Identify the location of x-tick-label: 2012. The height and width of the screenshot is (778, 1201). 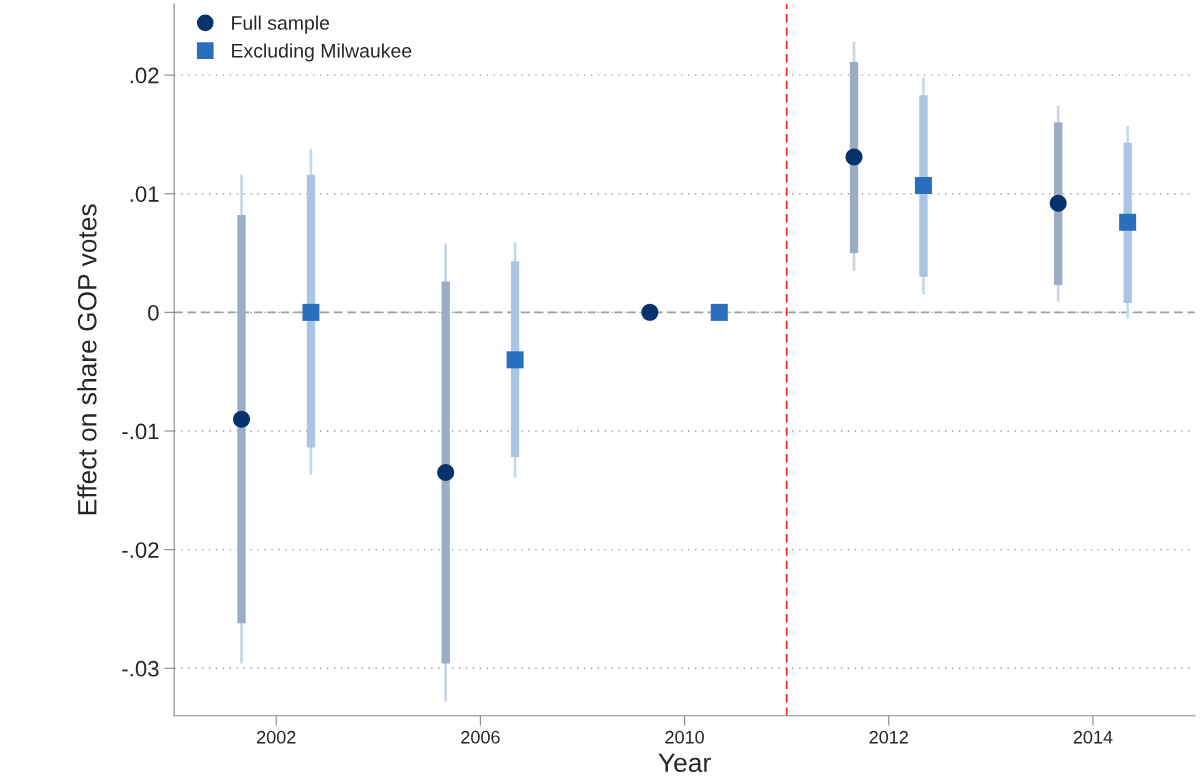
(888, 737).